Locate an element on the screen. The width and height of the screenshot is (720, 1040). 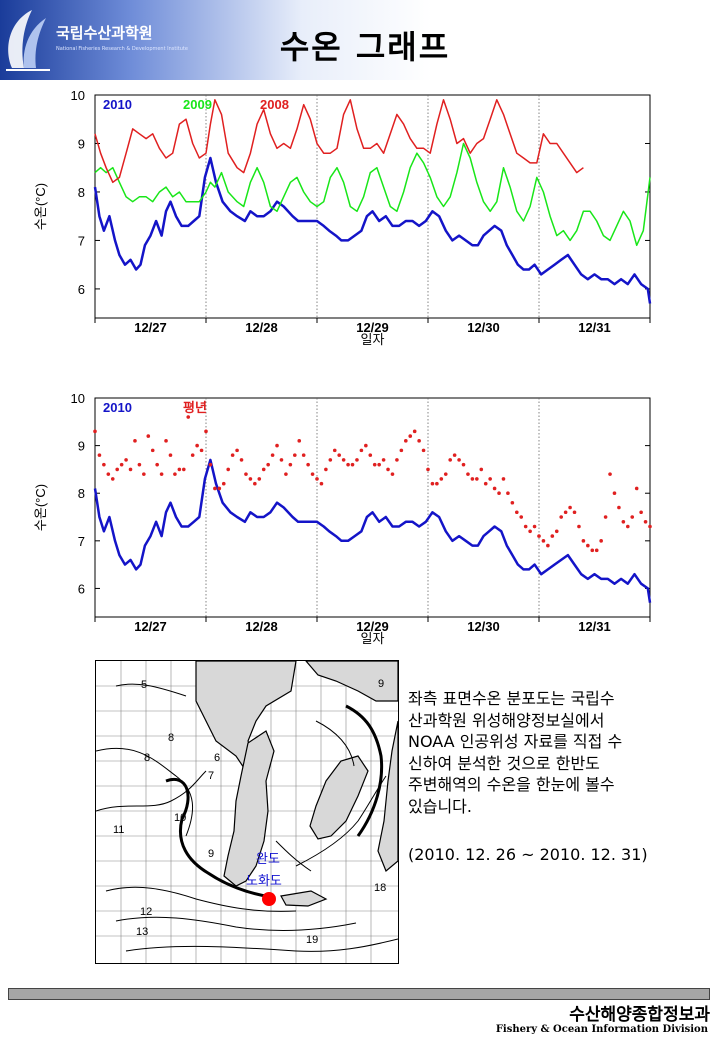
description-line: 있습니다. is located at coordinates (440, 806).